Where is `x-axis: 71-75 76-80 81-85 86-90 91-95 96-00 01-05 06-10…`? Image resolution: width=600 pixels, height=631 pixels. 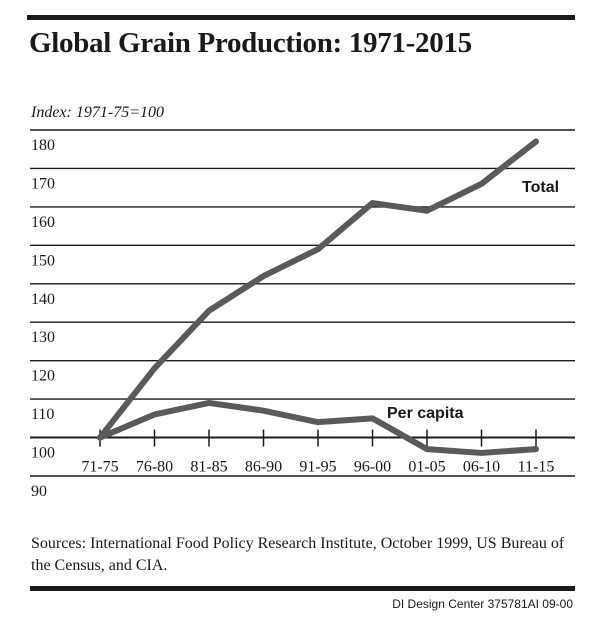
x-axis: 71-75 76-80 81-85 86-90 91-95 96-00 01-05 06-10… is located at coordinates (318, 452).